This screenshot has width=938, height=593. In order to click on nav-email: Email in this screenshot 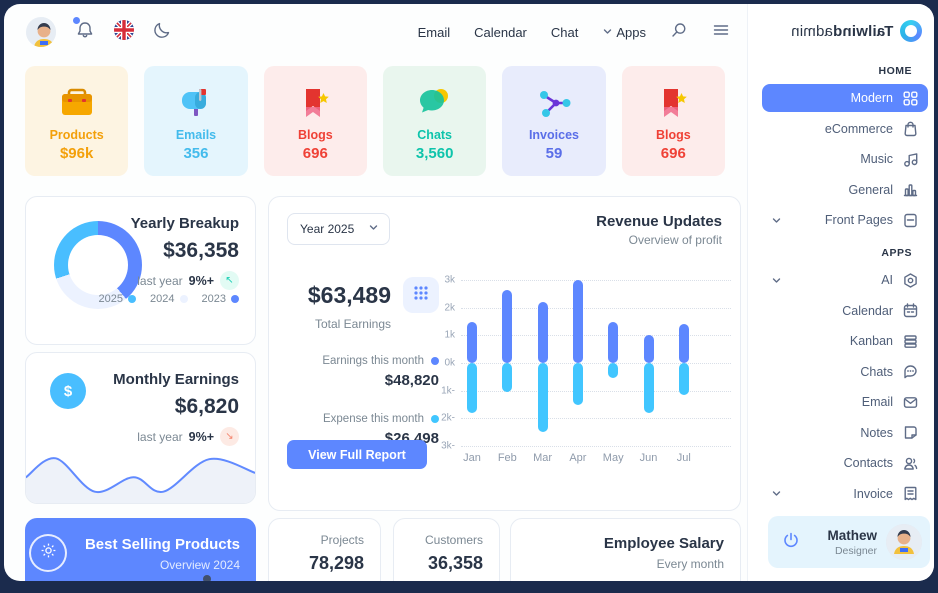, I will do `click(434, 32)`.